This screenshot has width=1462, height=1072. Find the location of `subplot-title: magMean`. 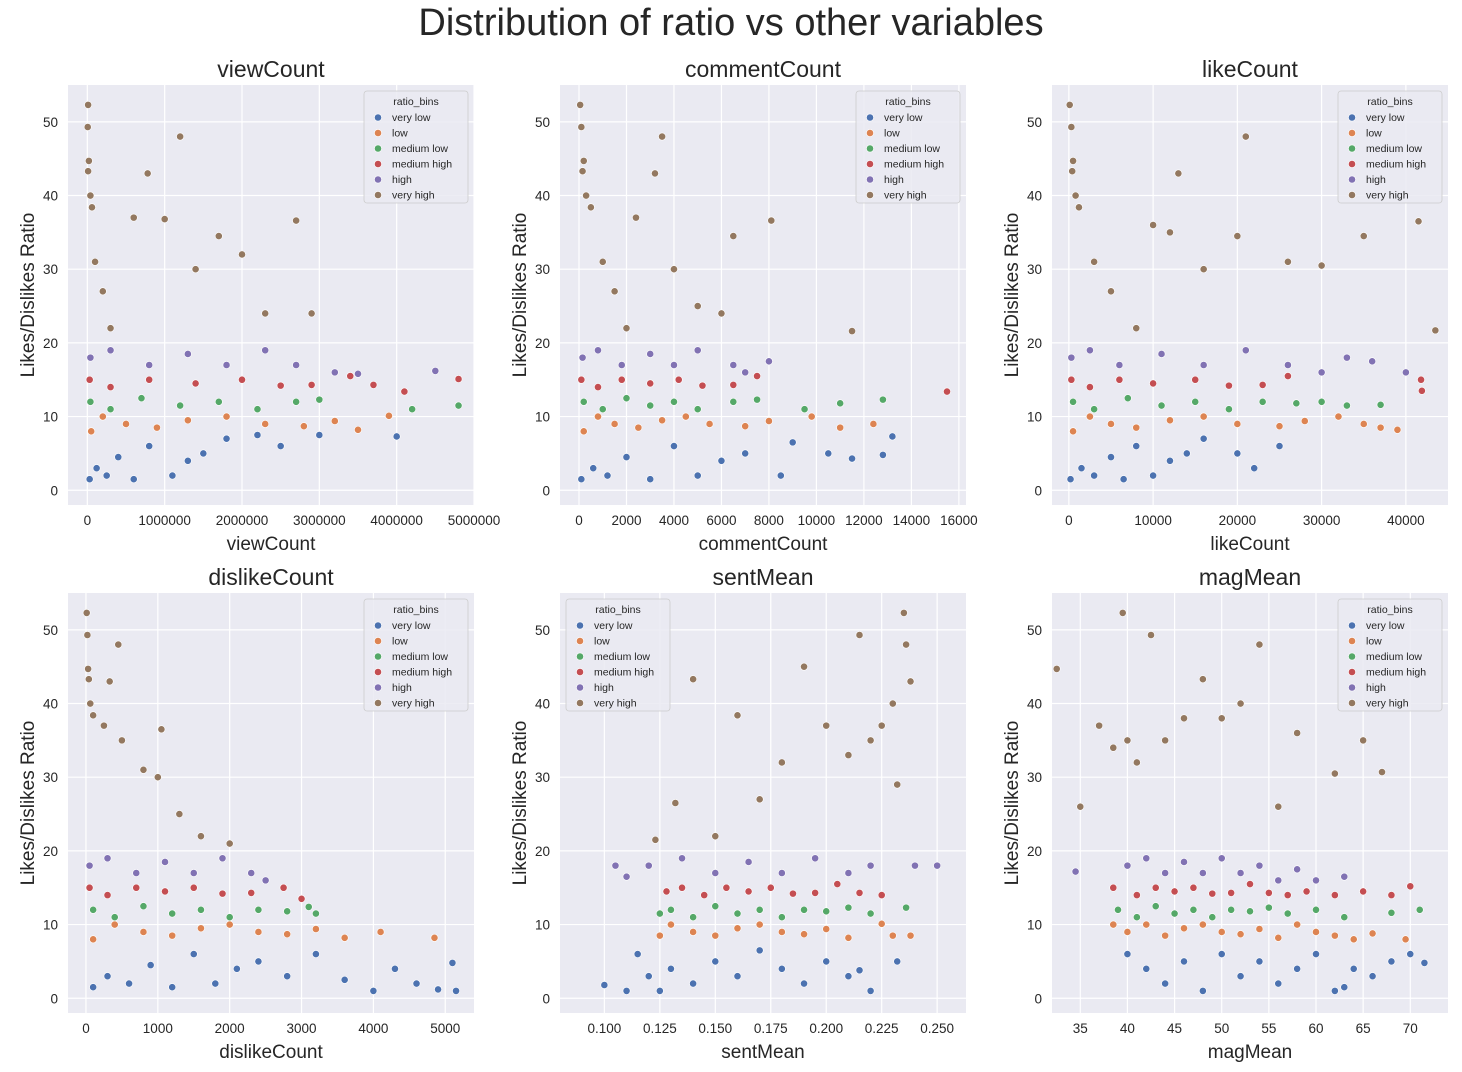

subplot-title: magMean is located at coordinates (1250, 577).